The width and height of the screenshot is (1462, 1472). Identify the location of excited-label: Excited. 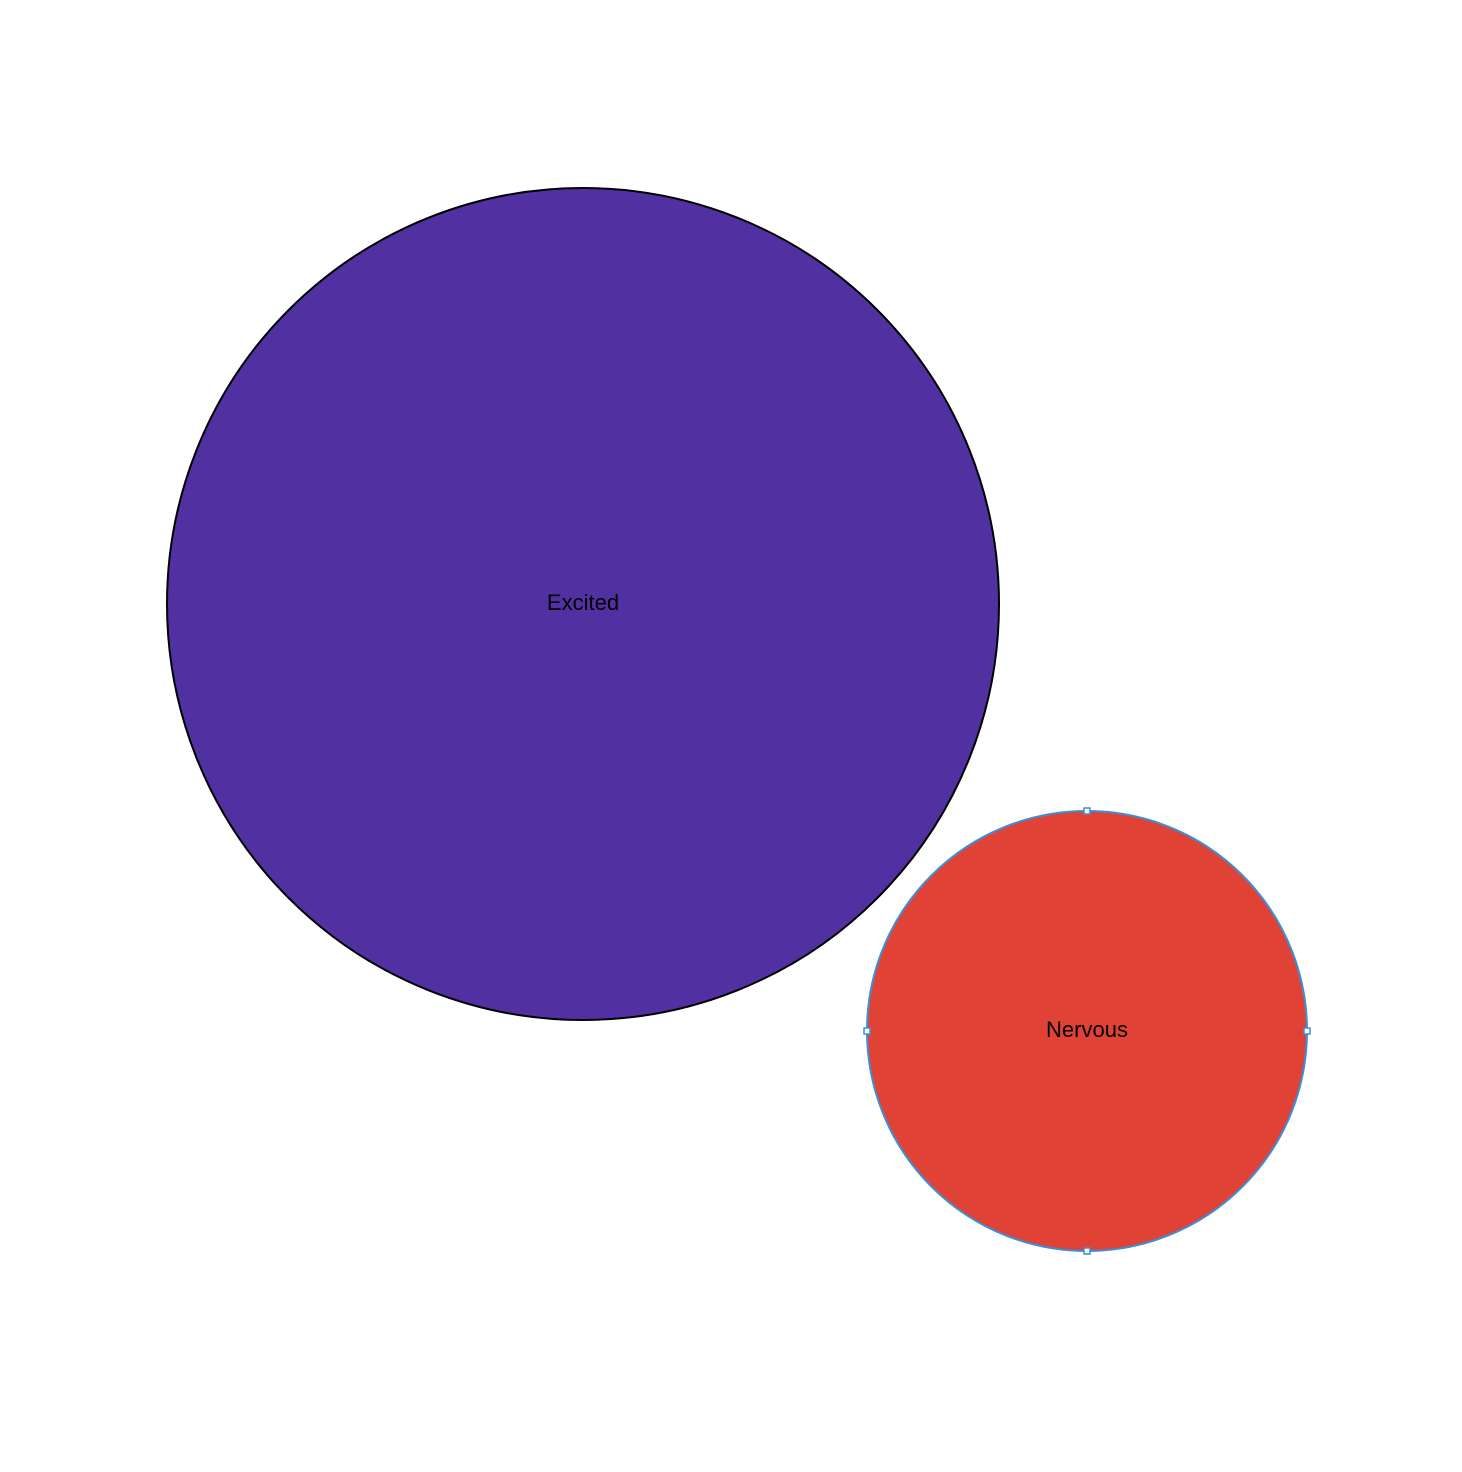
(583, 602).